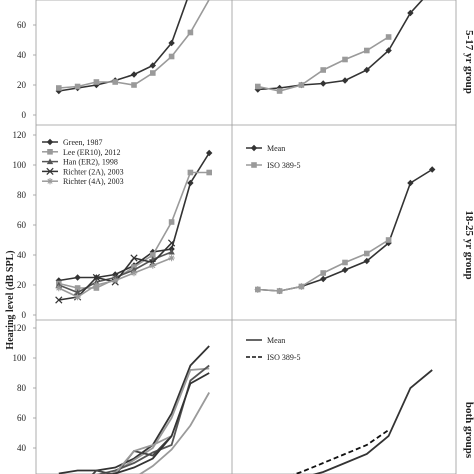  I want to click on legend-label: Lee (ER10), 2012, so click(92, 152).